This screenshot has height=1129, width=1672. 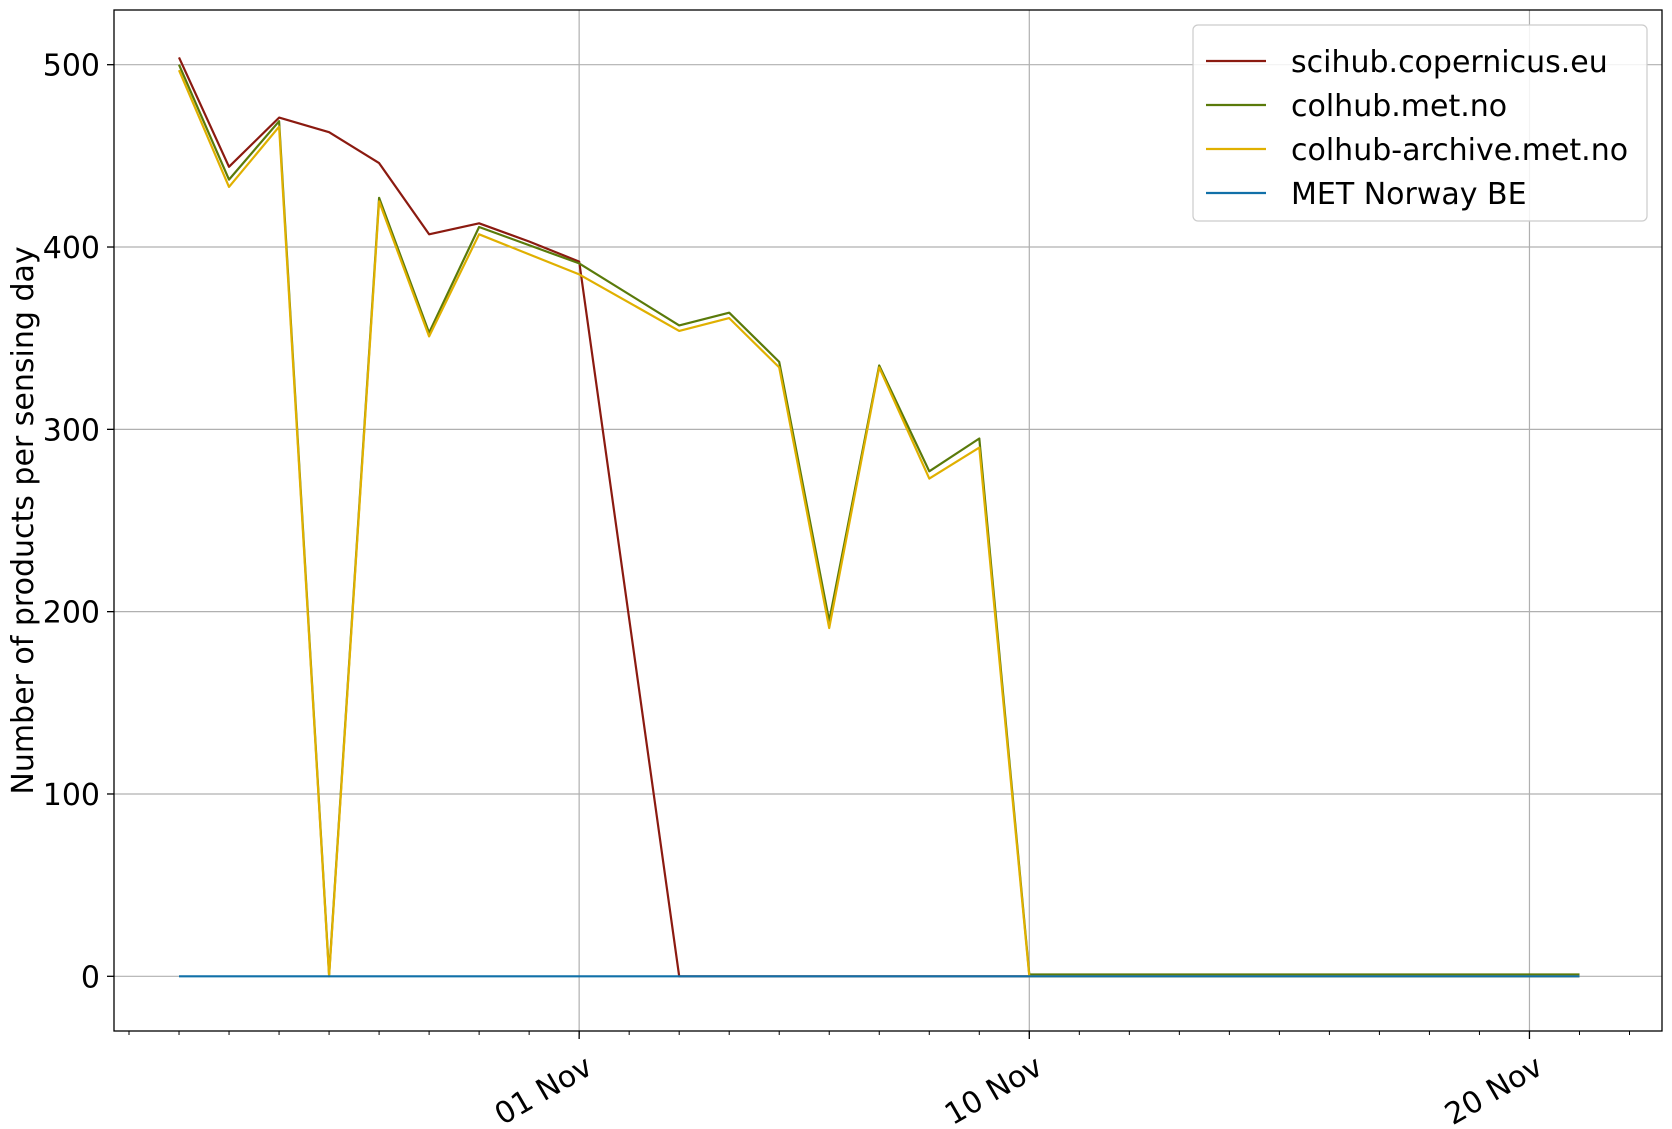 What do you see at coordinates (78, 522) in the screenshot?
I see `y-axis-ticks: 0 100 200 300 400 500` at bounding box center [78, 522].